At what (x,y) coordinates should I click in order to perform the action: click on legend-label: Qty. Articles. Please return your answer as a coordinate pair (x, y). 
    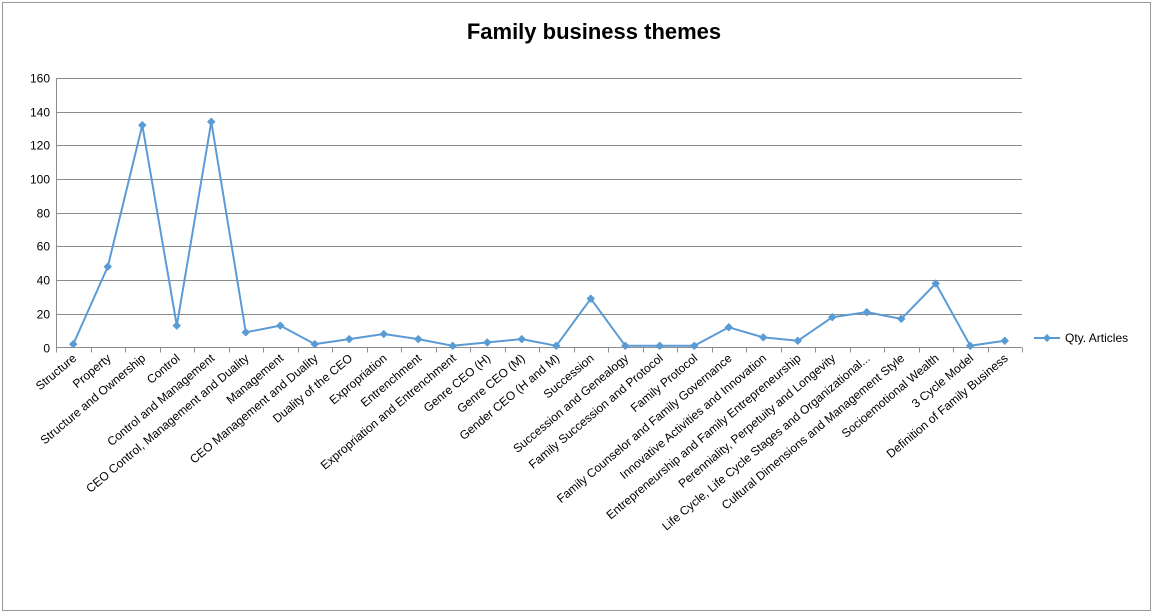
    Looking at the image, I should click on (1096, 338).